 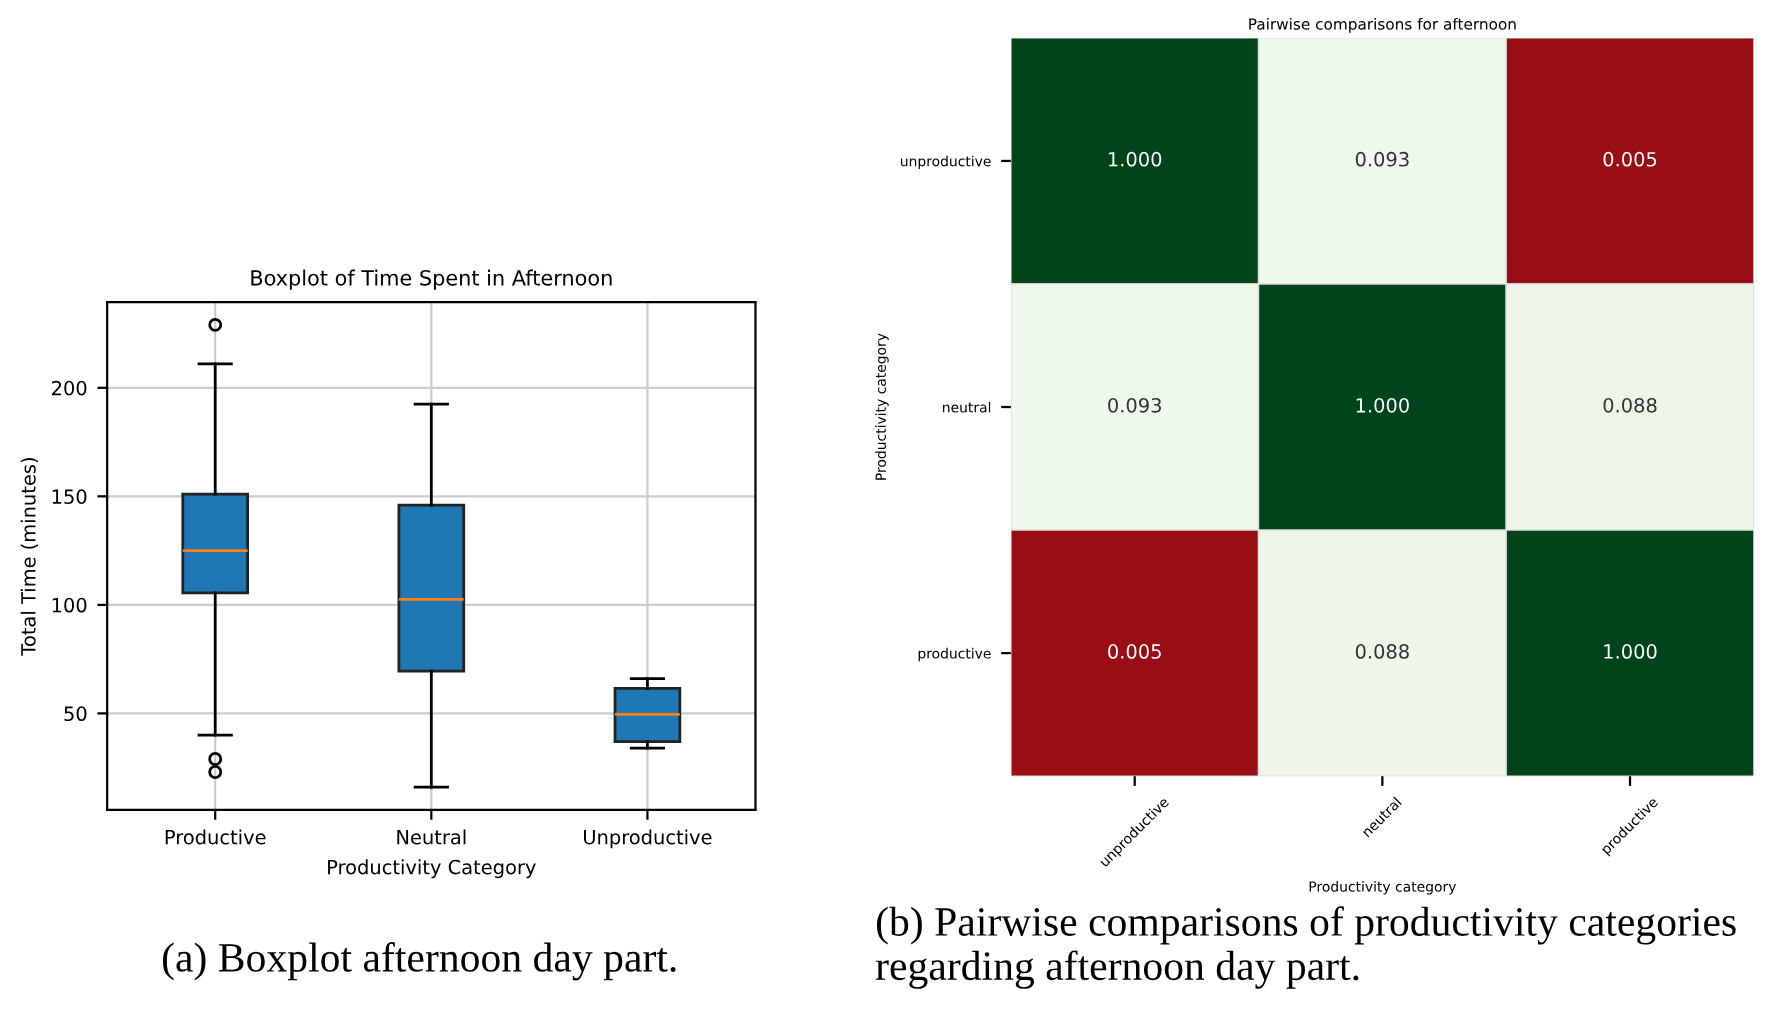 What do you see at coordinates (29, 557) in the screenshot?
I see `y-axis-title: Total Time (minutes)` at bounding box center [29, 557].